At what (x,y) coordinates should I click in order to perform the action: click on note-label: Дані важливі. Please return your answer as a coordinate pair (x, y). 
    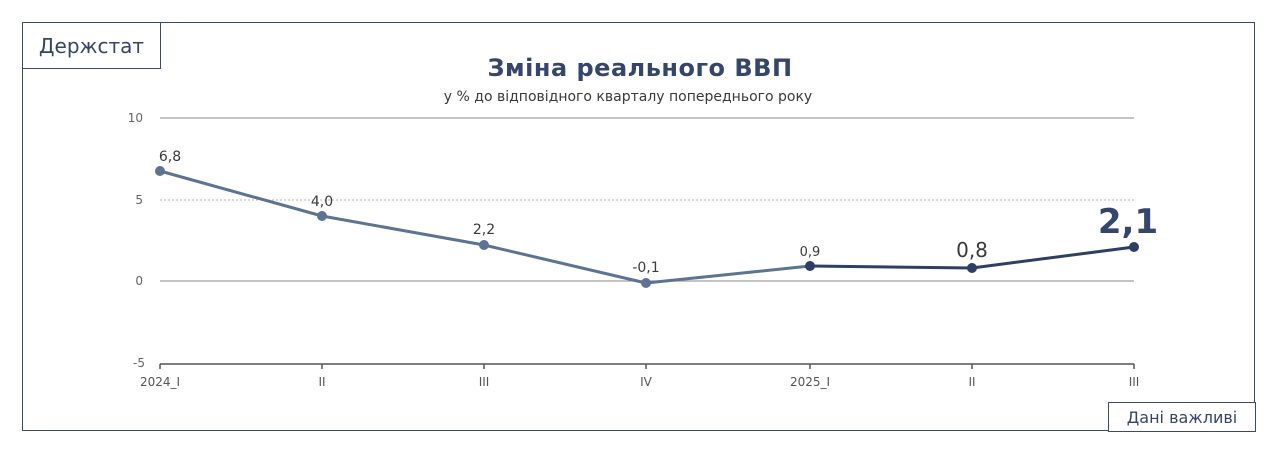
    Looking at the image, I should click on (1182, 417).